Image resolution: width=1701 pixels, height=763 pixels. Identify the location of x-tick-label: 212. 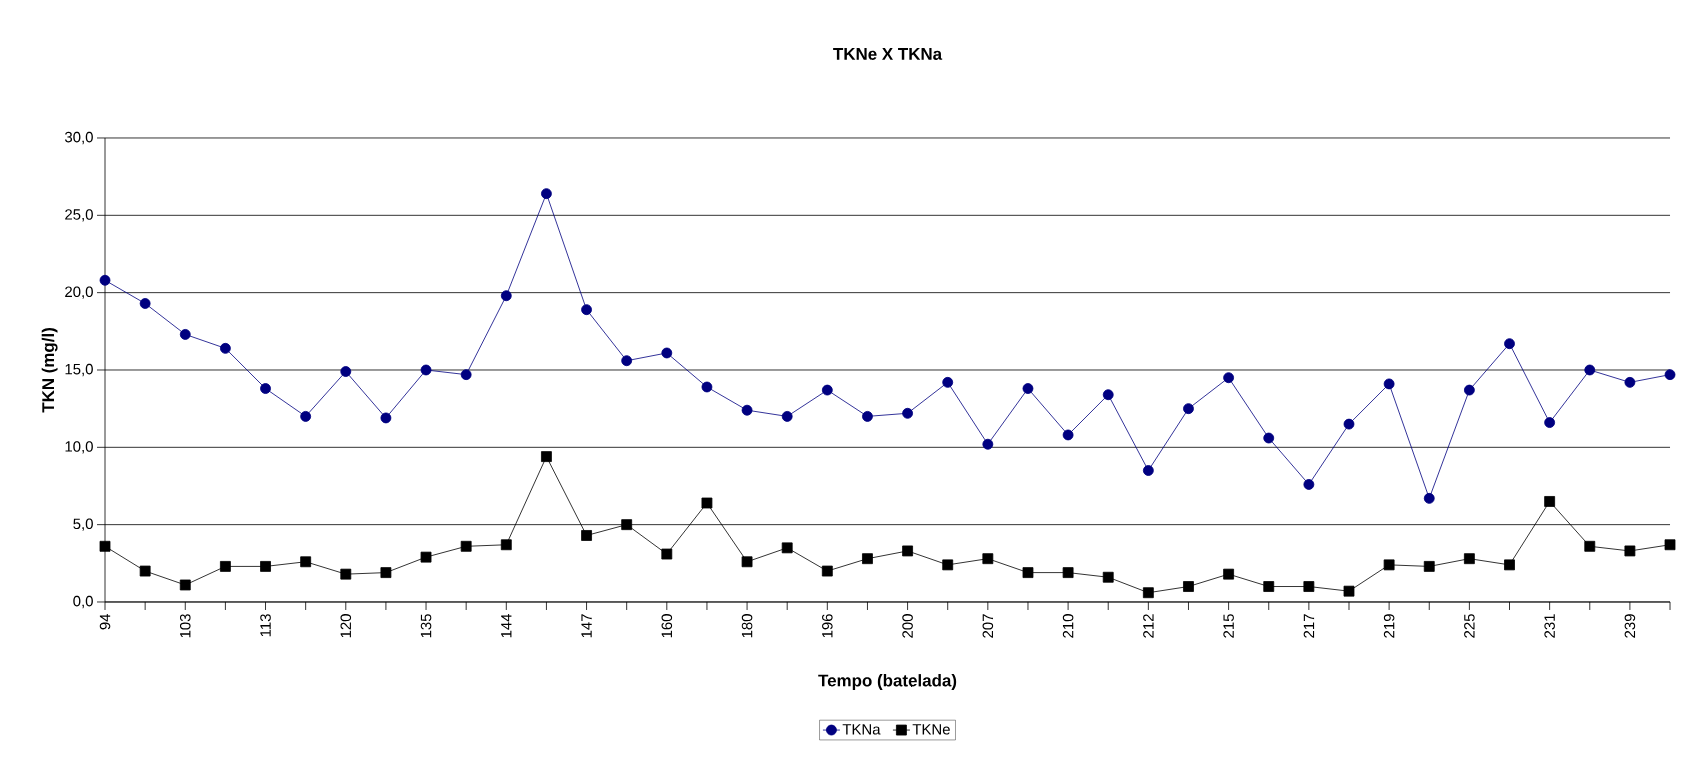
(1148, 626).